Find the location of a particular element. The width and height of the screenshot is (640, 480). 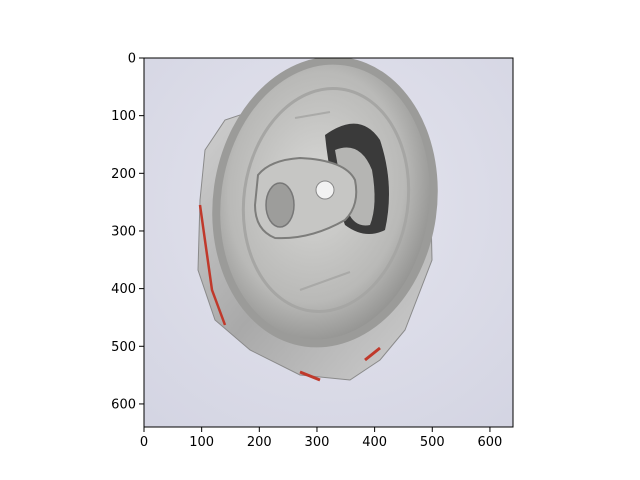

y-axis: 0 100 200 300 400 500 600 is located at coordinates (127, 232).